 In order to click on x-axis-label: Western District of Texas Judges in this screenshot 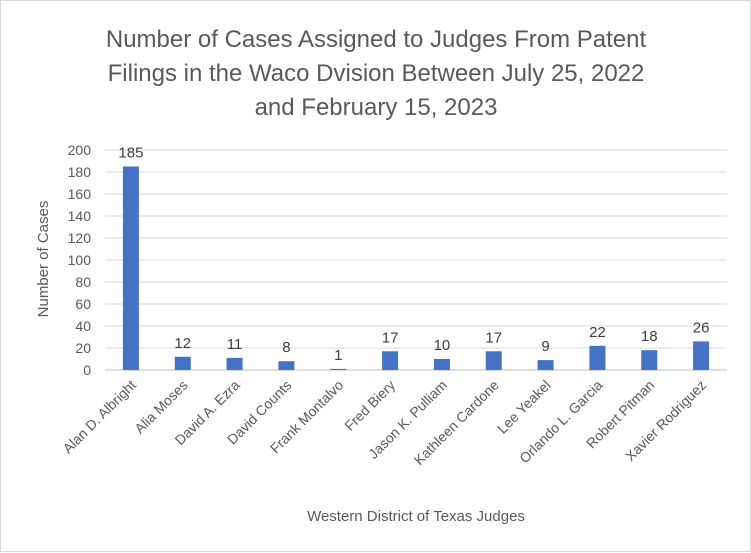, I will do `click(416, 516)`.